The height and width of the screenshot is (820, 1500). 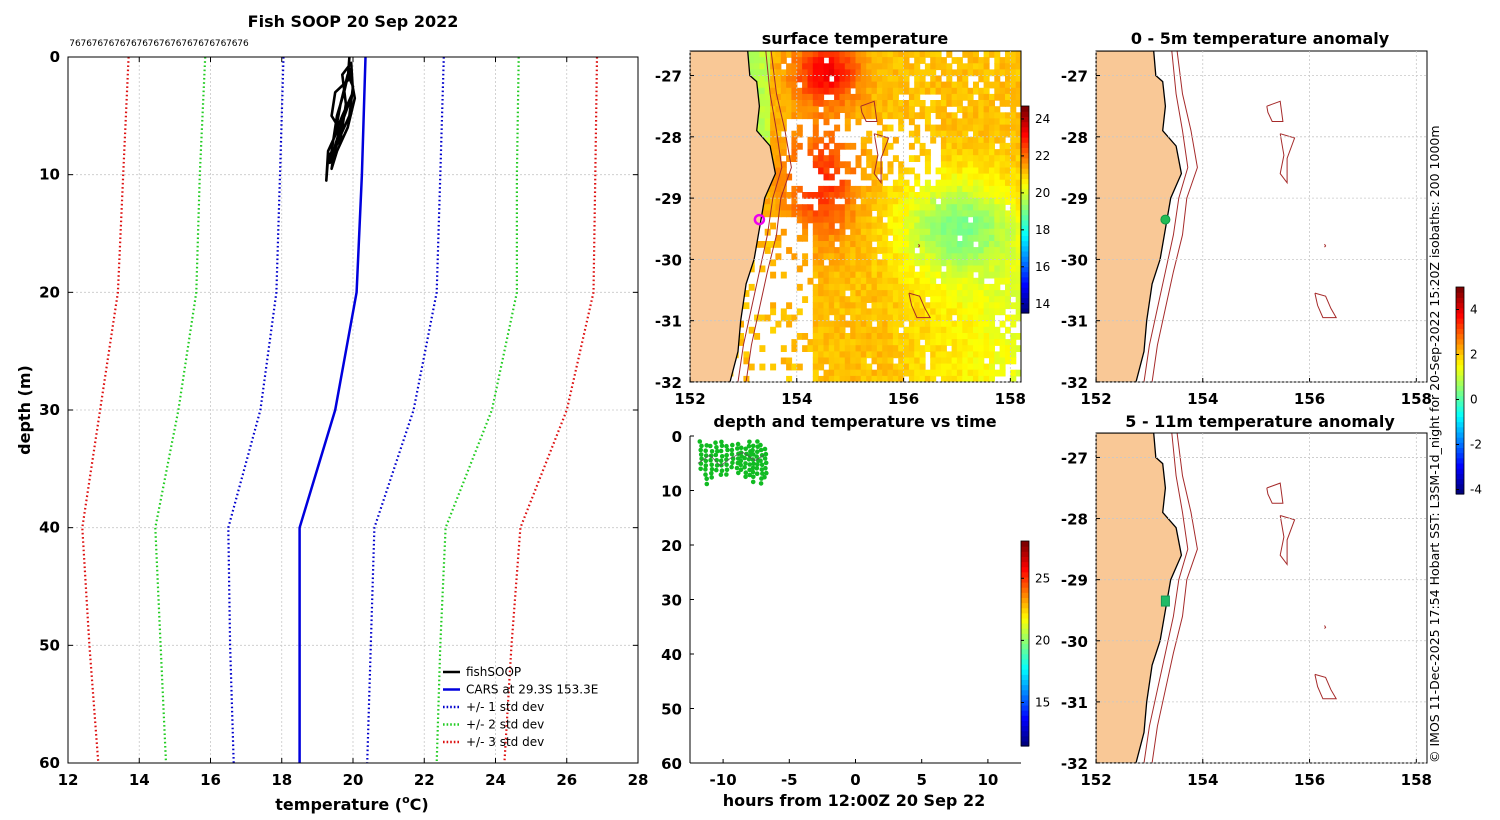 What do you see at coordinates (68, 780) in the screenshot?
I see `x-tick-label: 12` at bounding box center [68, 780].